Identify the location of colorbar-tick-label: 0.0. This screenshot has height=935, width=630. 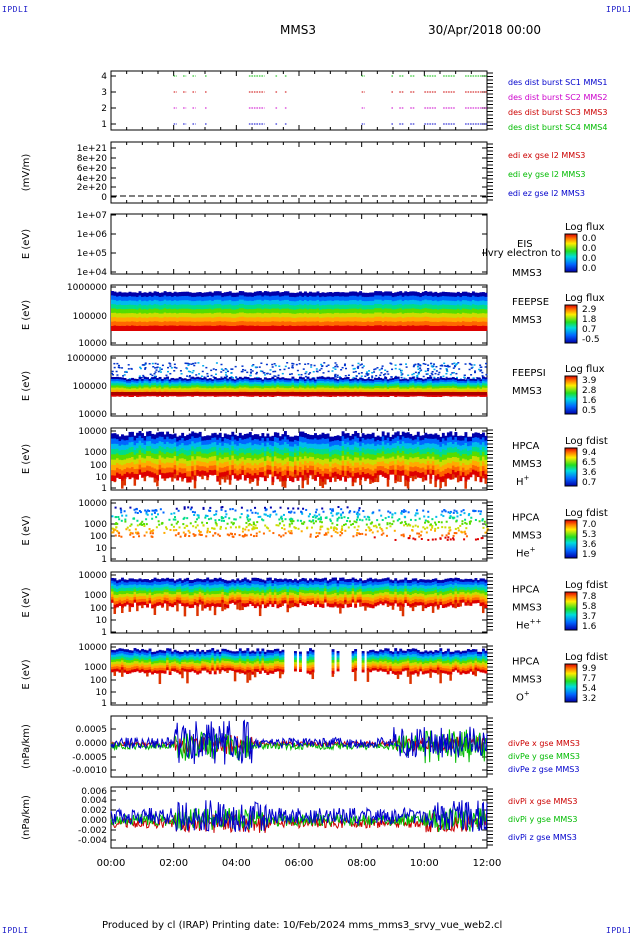
(589, 269).